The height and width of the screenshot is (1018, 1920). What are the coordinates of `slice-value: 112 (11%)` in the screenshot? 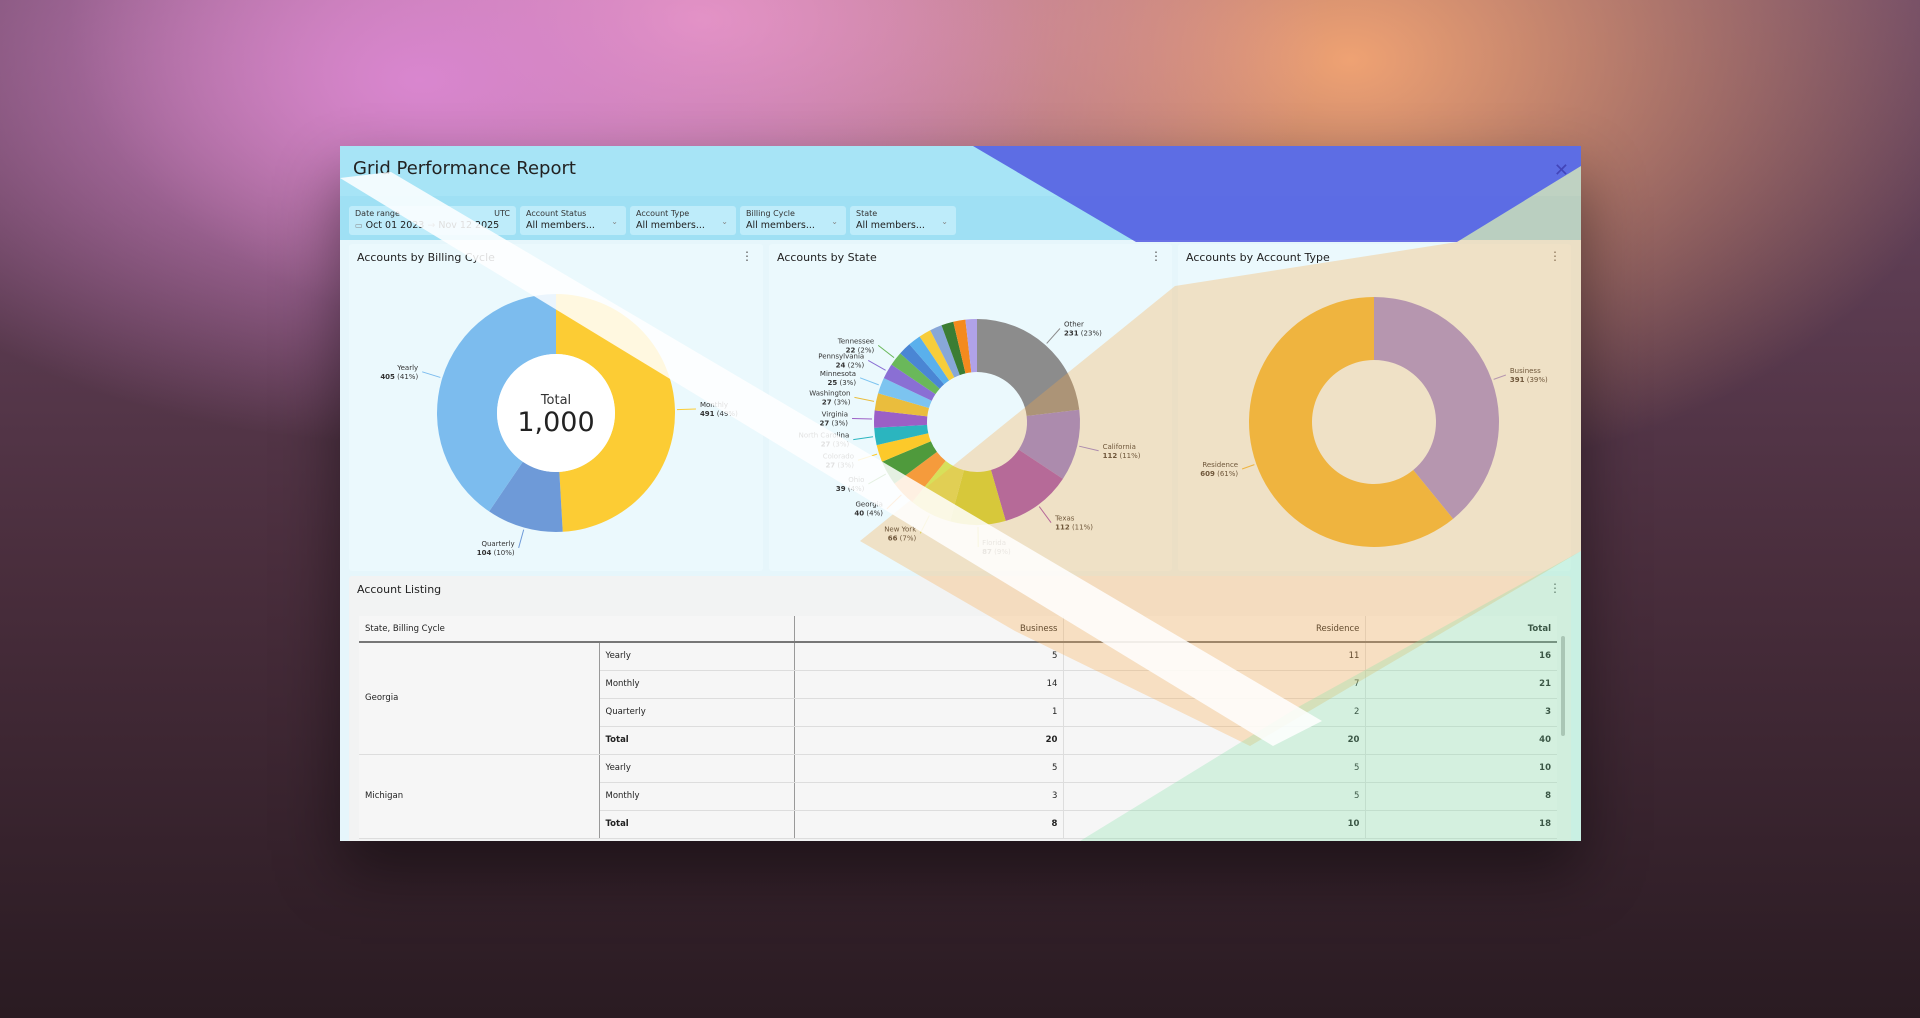 It's located at (1122, 456).